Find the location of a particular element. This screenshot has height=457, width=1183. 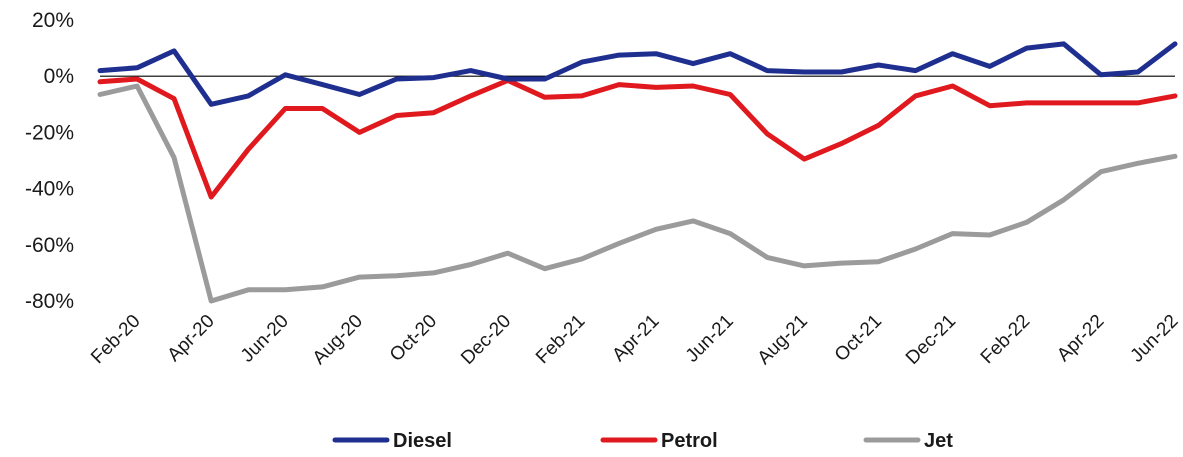

legend-item-petrol: Petrol is located at coordinates (659, 441).